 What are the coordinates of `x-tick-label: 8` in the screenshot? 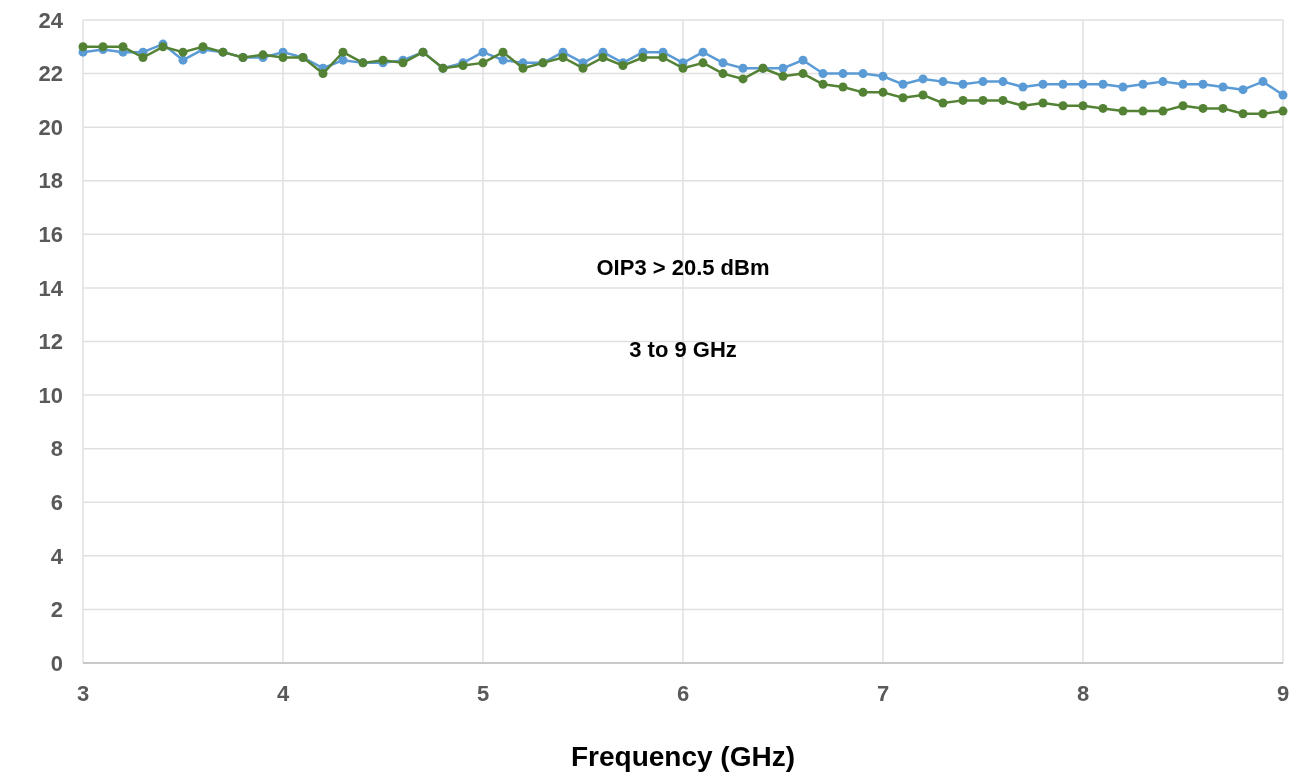 It's located at (1083, 693).